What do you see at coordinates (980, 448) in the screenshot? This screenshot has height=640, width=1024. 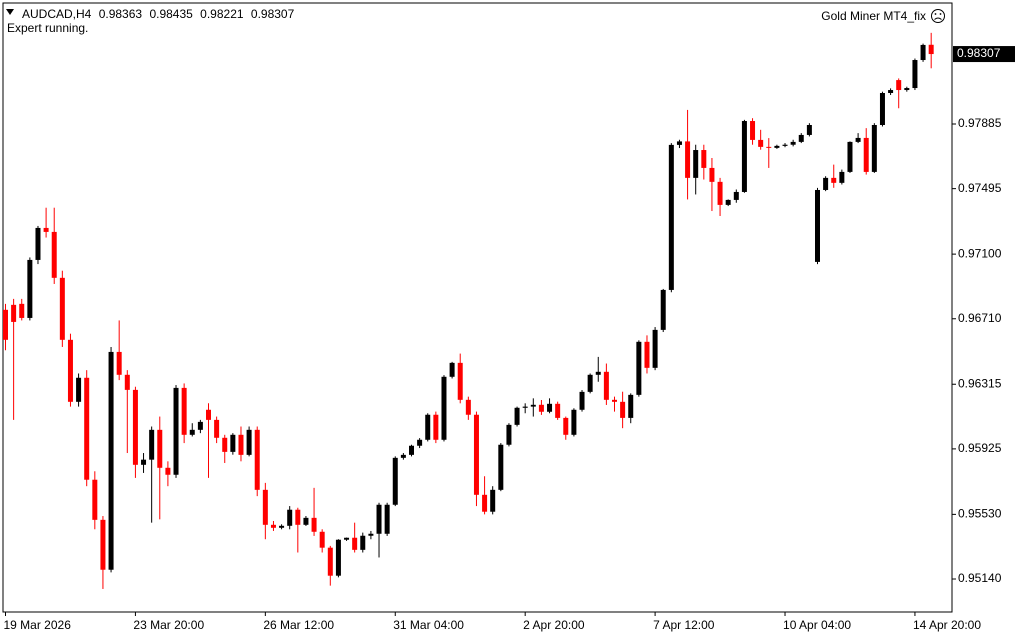 I see `y-tick-label: 0.95925` at bounding box center [980, 448].